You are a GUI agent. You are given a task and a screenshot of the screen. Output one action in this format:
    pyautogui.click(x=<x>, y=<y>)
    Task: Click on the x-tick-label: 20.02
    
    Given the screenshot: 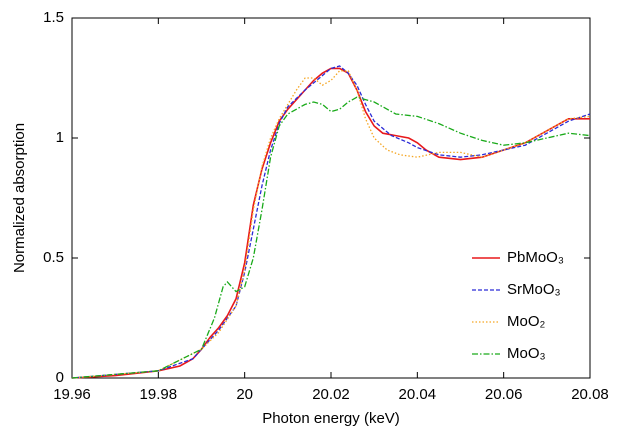 What is the action you would take?
    pyautogui.click(x=331, y=394)
    